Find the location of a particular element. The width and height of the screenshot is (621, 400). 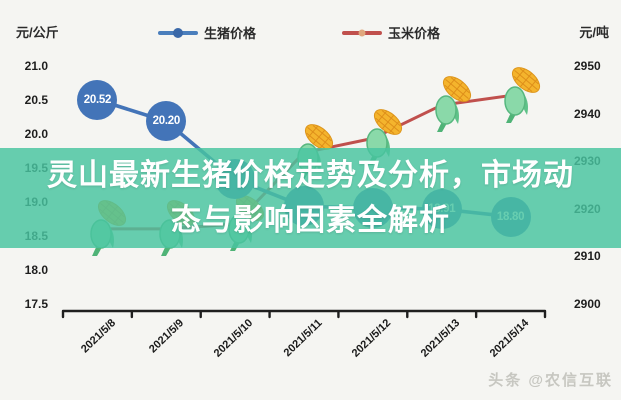

y-axis-label-right: 2940 is located at coordinates (587, 113).